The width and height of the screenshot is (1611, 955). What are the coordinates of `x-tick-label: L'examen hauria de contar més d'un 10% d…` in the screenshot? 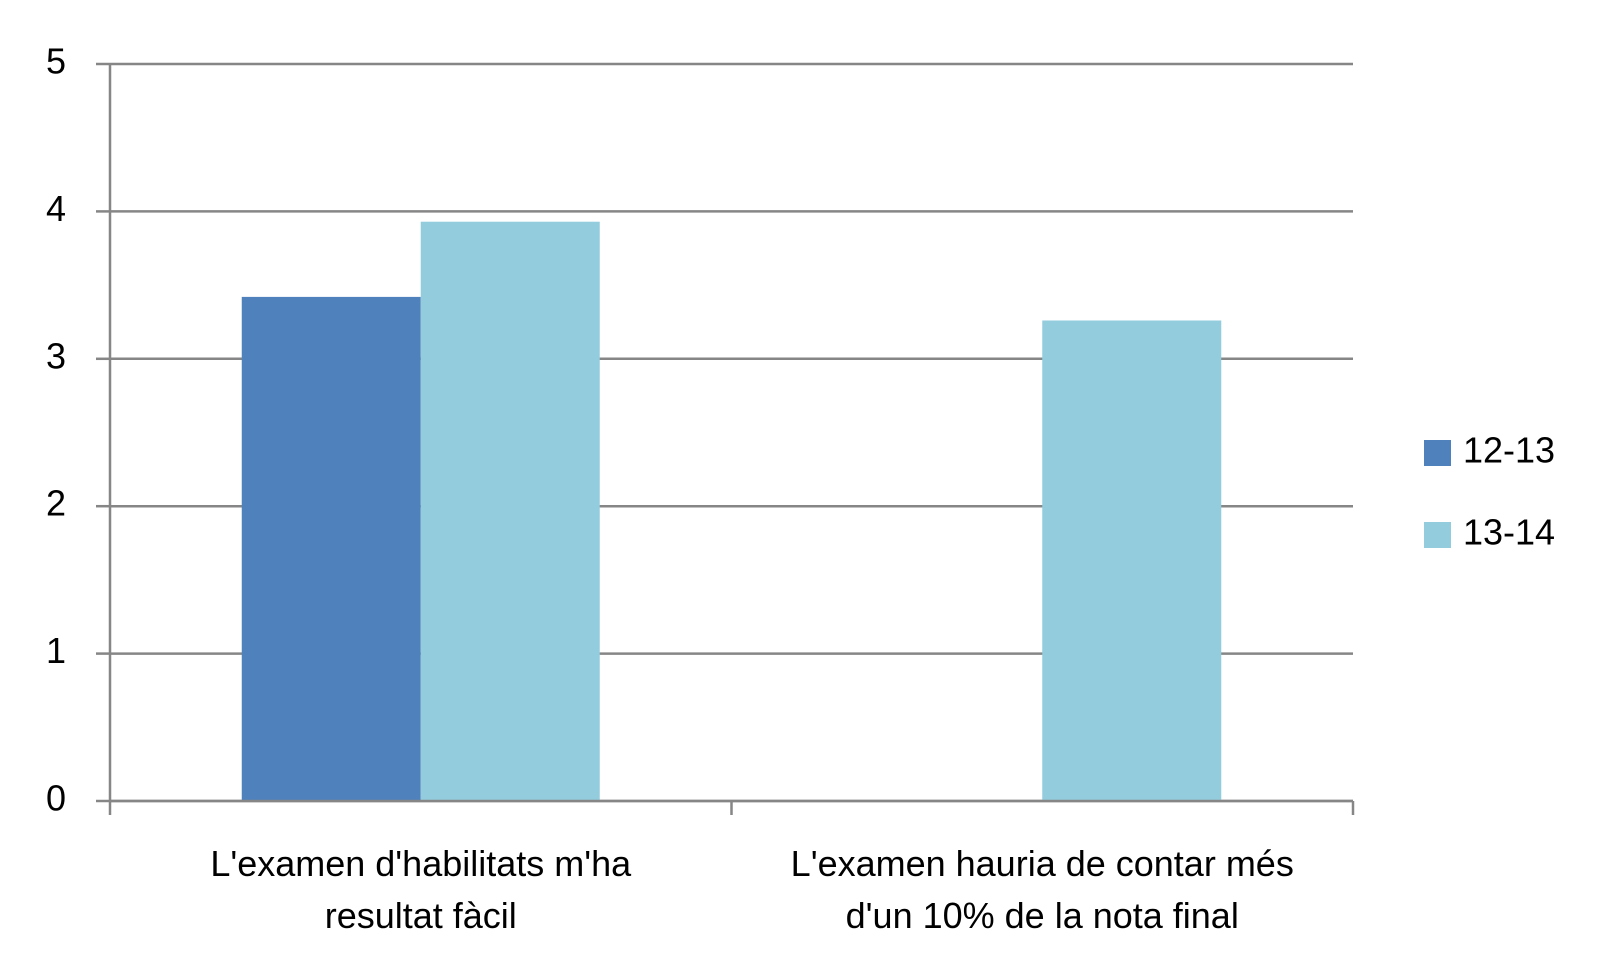 It's located at (1042, 889).